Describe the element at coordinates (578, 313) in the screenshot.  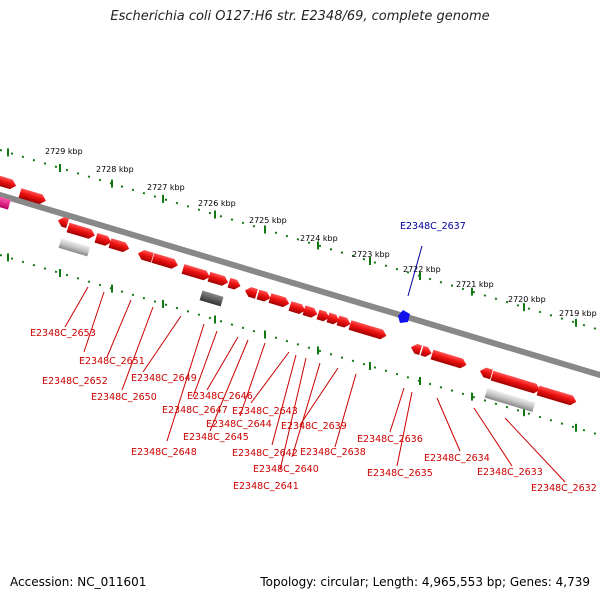
I see `kbp-label: 2719 kbp` at that location.